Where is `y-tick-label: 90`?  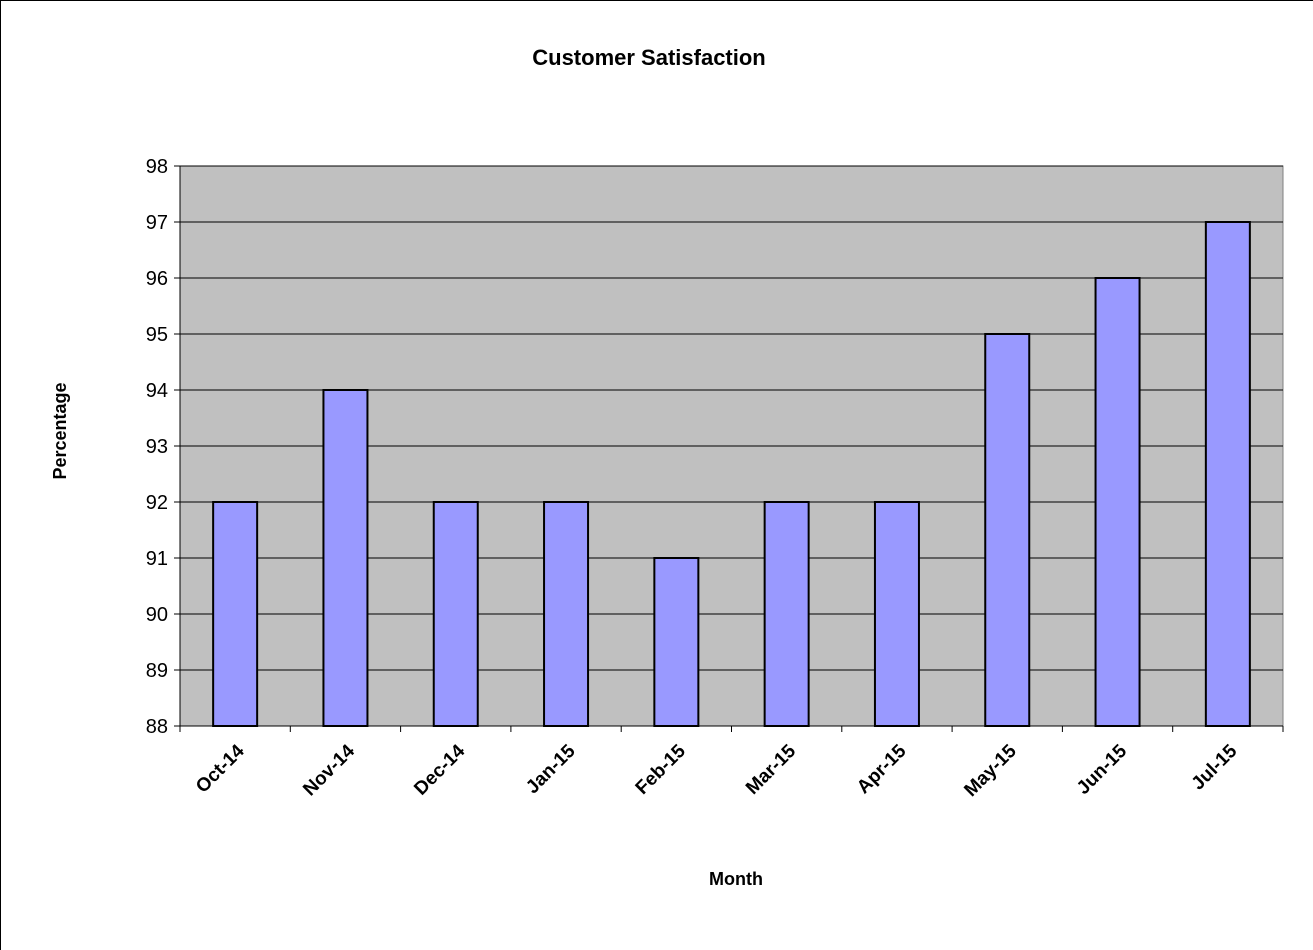 y-tick-label: 90 is located at coordinates (157, 615).